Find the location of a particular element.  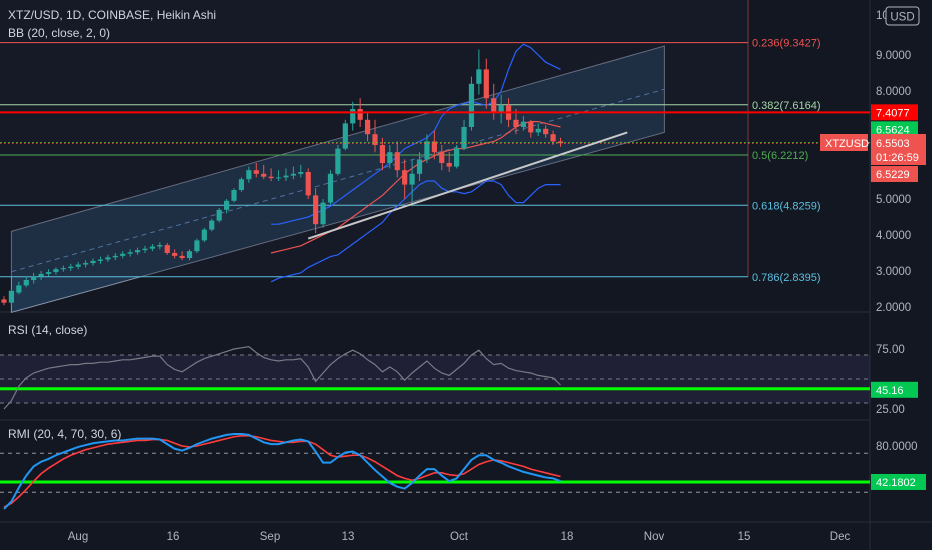

symbol-badge: XTZUSD is located at coordinates (847, 144).